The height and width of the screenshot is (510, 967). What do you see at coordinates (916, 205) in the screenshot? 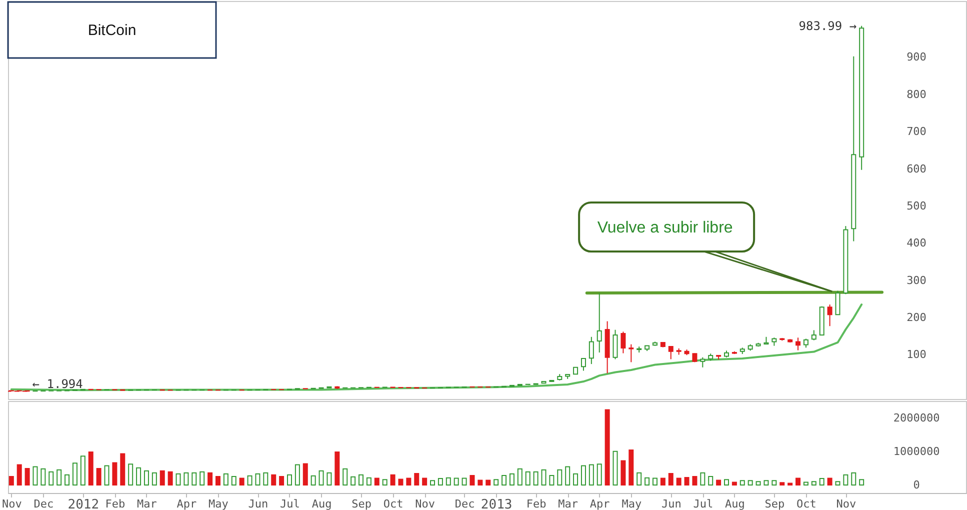
I see `y-tick-label: 500` at bounding box center [916, 205].